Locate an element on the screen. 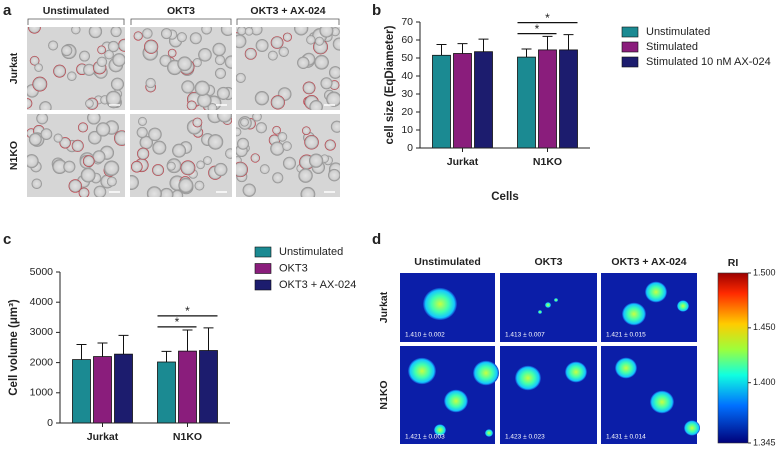  panel-label: d is located at coordinates (376, 239).